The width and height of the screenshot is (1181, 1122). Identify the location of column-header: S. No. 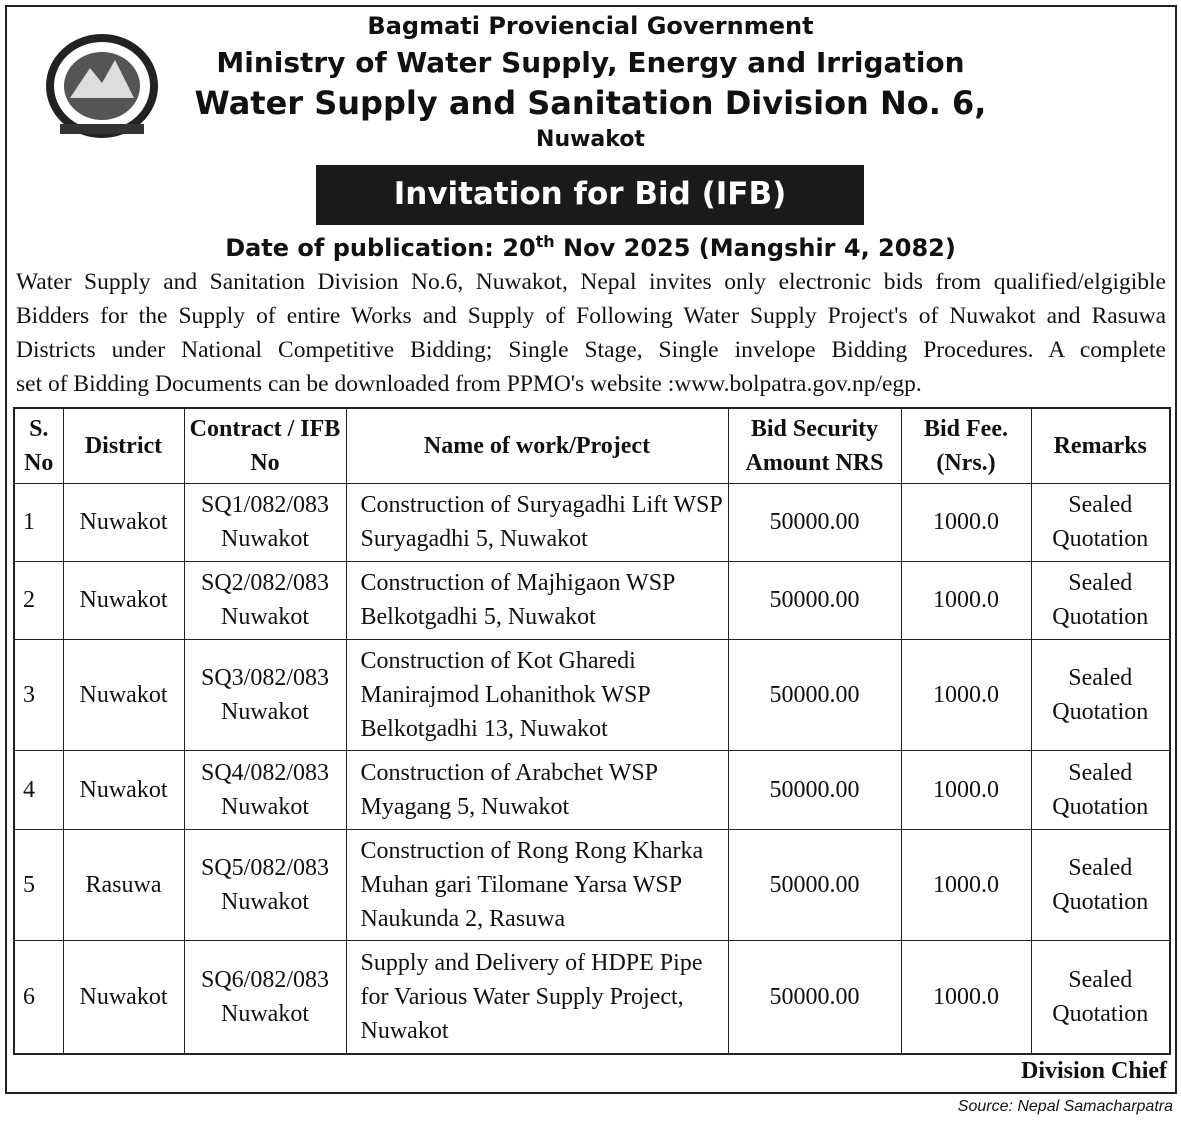
(38, 445).